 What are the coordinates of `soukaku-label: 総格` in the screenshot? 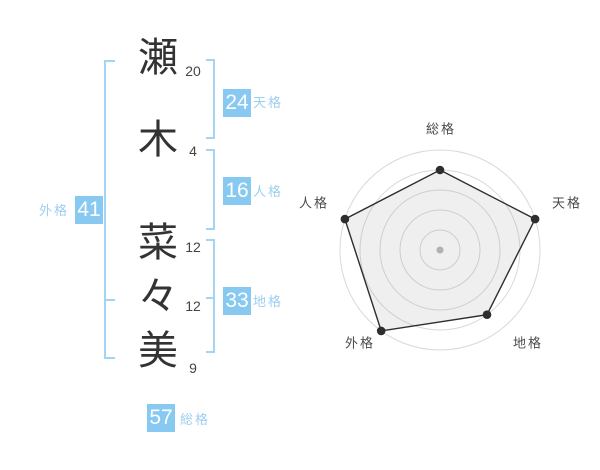 It's located at (195, 419).